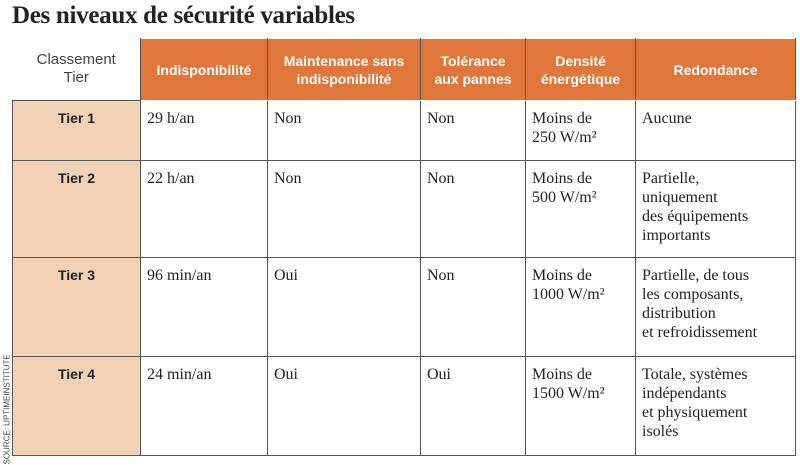 This screenshot has width=800, height=465. Describe the element at coordinates (693, 294) in the screenshot. I see `cell-line: les composants,` at that location.